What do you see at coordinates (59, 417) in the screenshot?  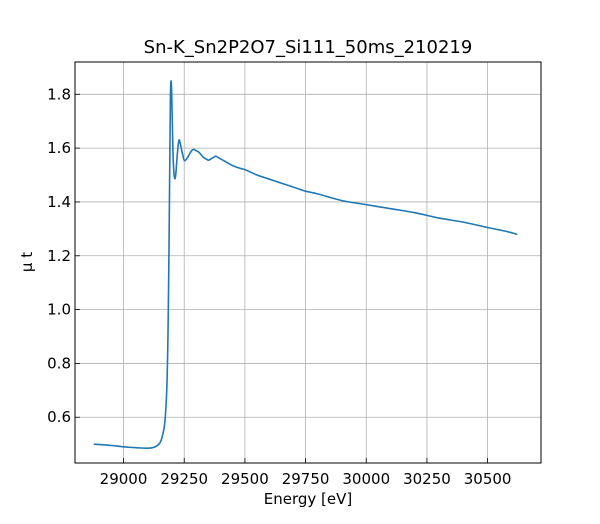 I see `y-tick-label: 0.6` at bounding box center [59, 417].